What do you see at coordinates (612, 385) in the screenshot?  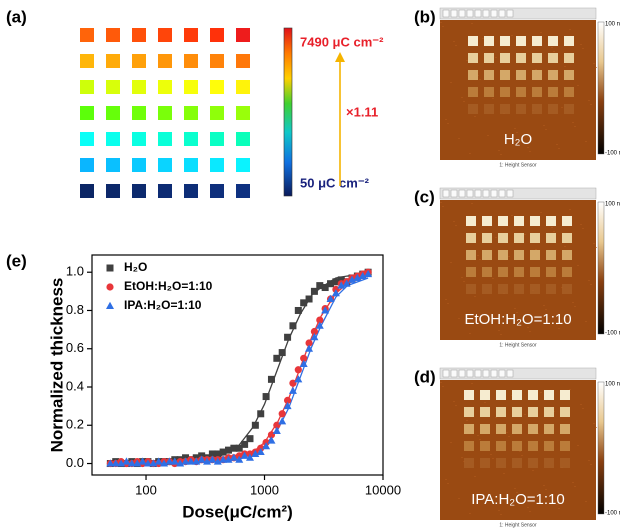 I see `scale-max: 100 nm` at bounding box center [612, 385].